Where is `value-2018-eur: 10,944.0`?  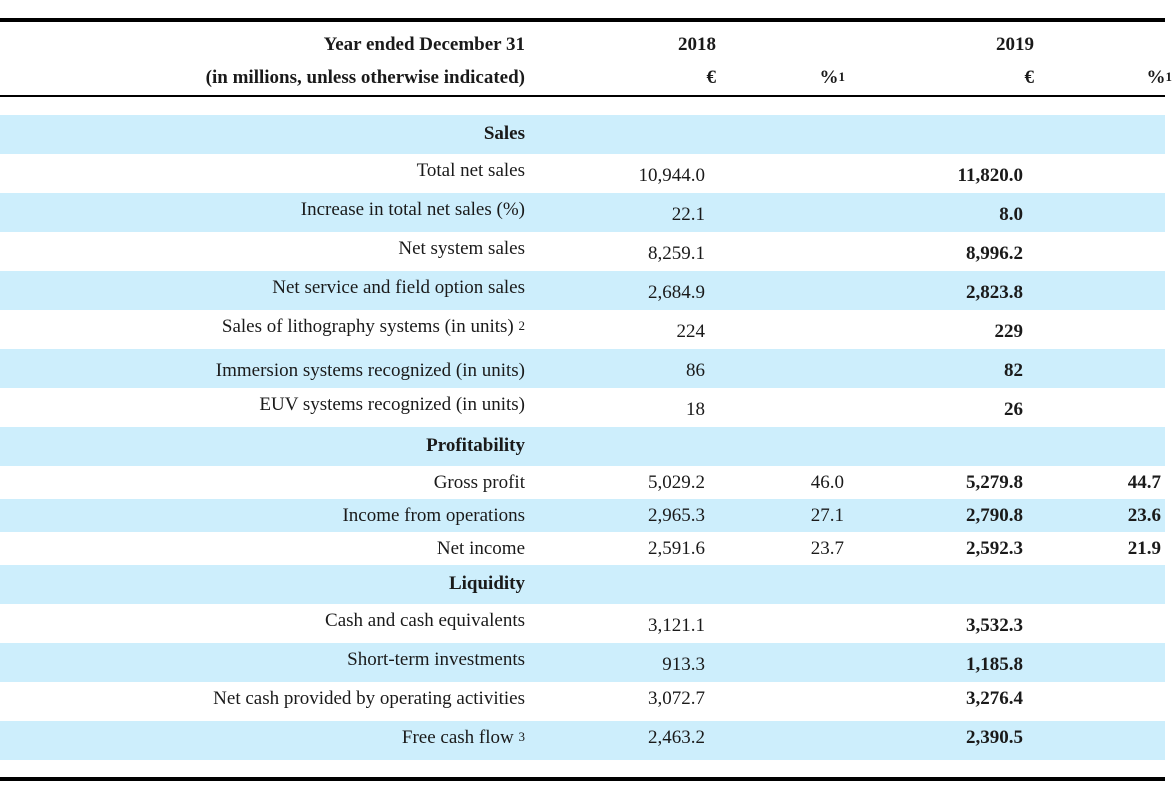
value-2018-eur: 10,944.0 is located at coordinates (672, 175).